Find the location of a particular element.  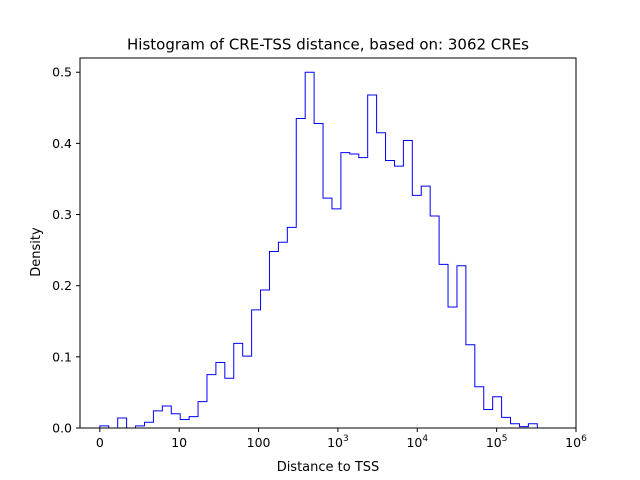

y-tick-label: 0.3 is located at coordinates (62, 214).